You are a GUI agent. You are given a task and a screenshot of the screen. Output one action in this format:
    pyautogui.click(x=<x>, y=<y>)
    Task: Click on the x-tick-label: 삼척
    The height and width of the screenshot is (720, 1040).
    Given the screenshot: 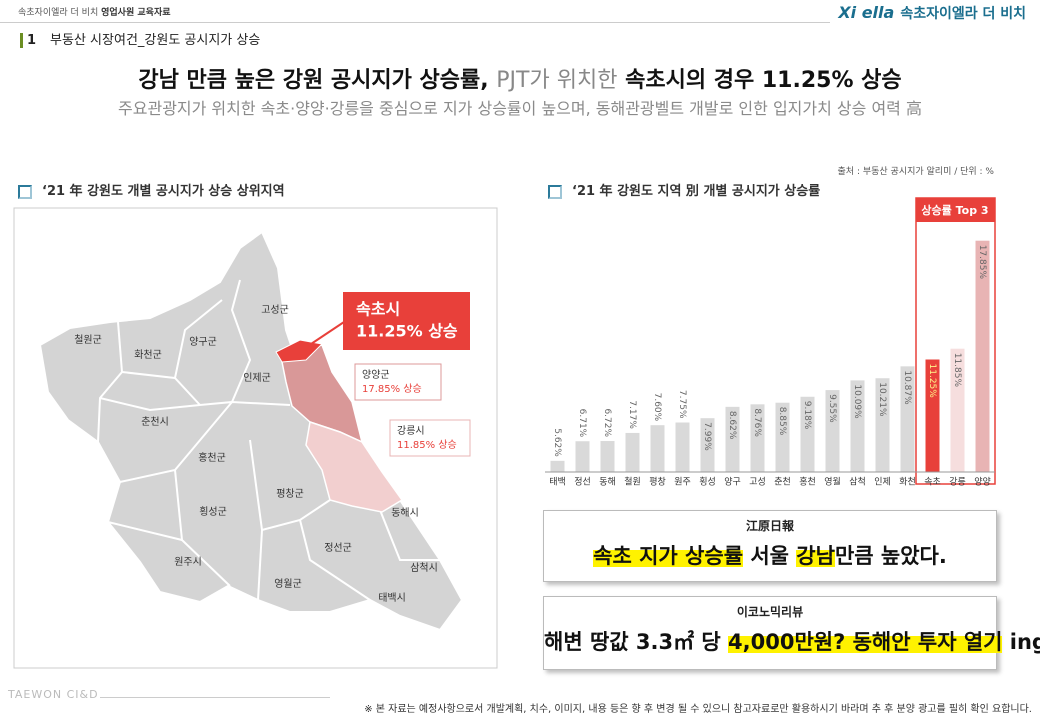 What is the action you would take?
    pyautogui.click(x=857, y=482)
    